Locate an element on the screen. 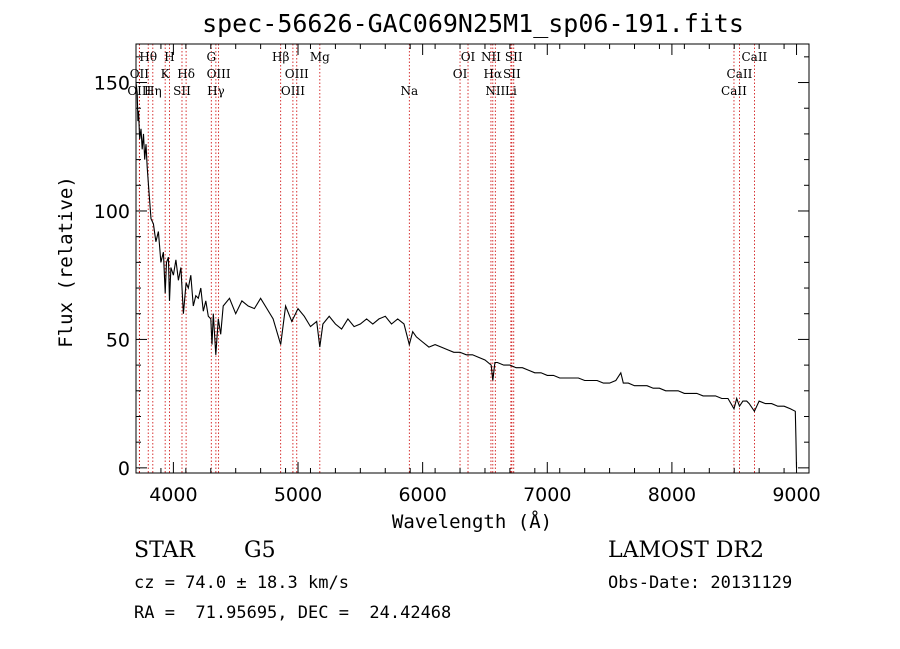 This screenshot has width=900, height=649. line-label: Hβ is located at coordinates (280, 57).